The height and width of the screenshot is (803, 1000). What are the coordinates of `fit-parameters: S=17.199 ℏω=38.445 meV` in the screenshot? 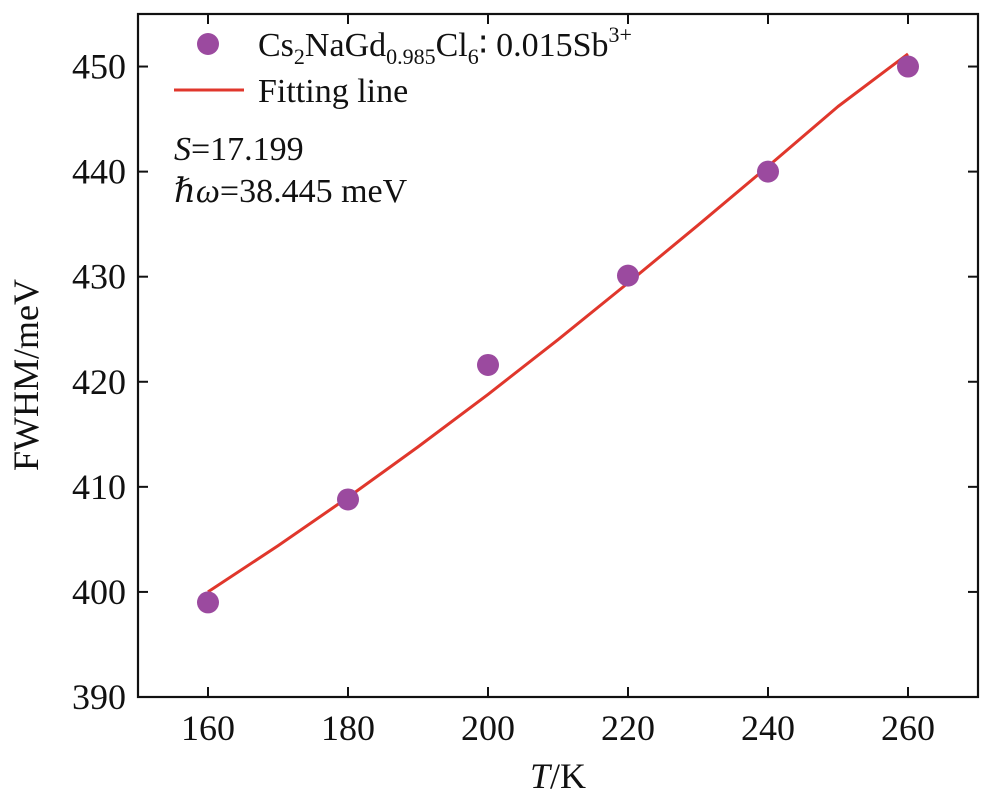 It's located at (291, 170).